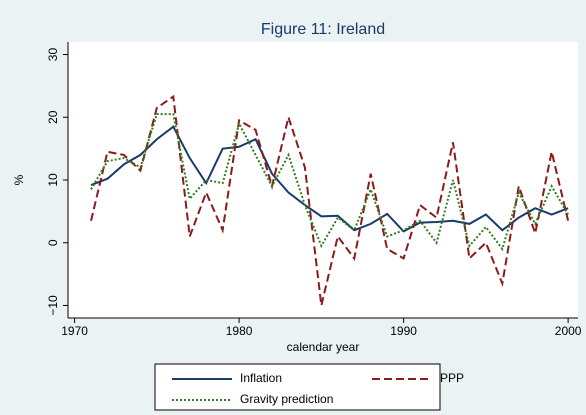  Describe the element at coordinates (323, 347) in the screenshot. I see `x-axis-label: calendar year` at that location.